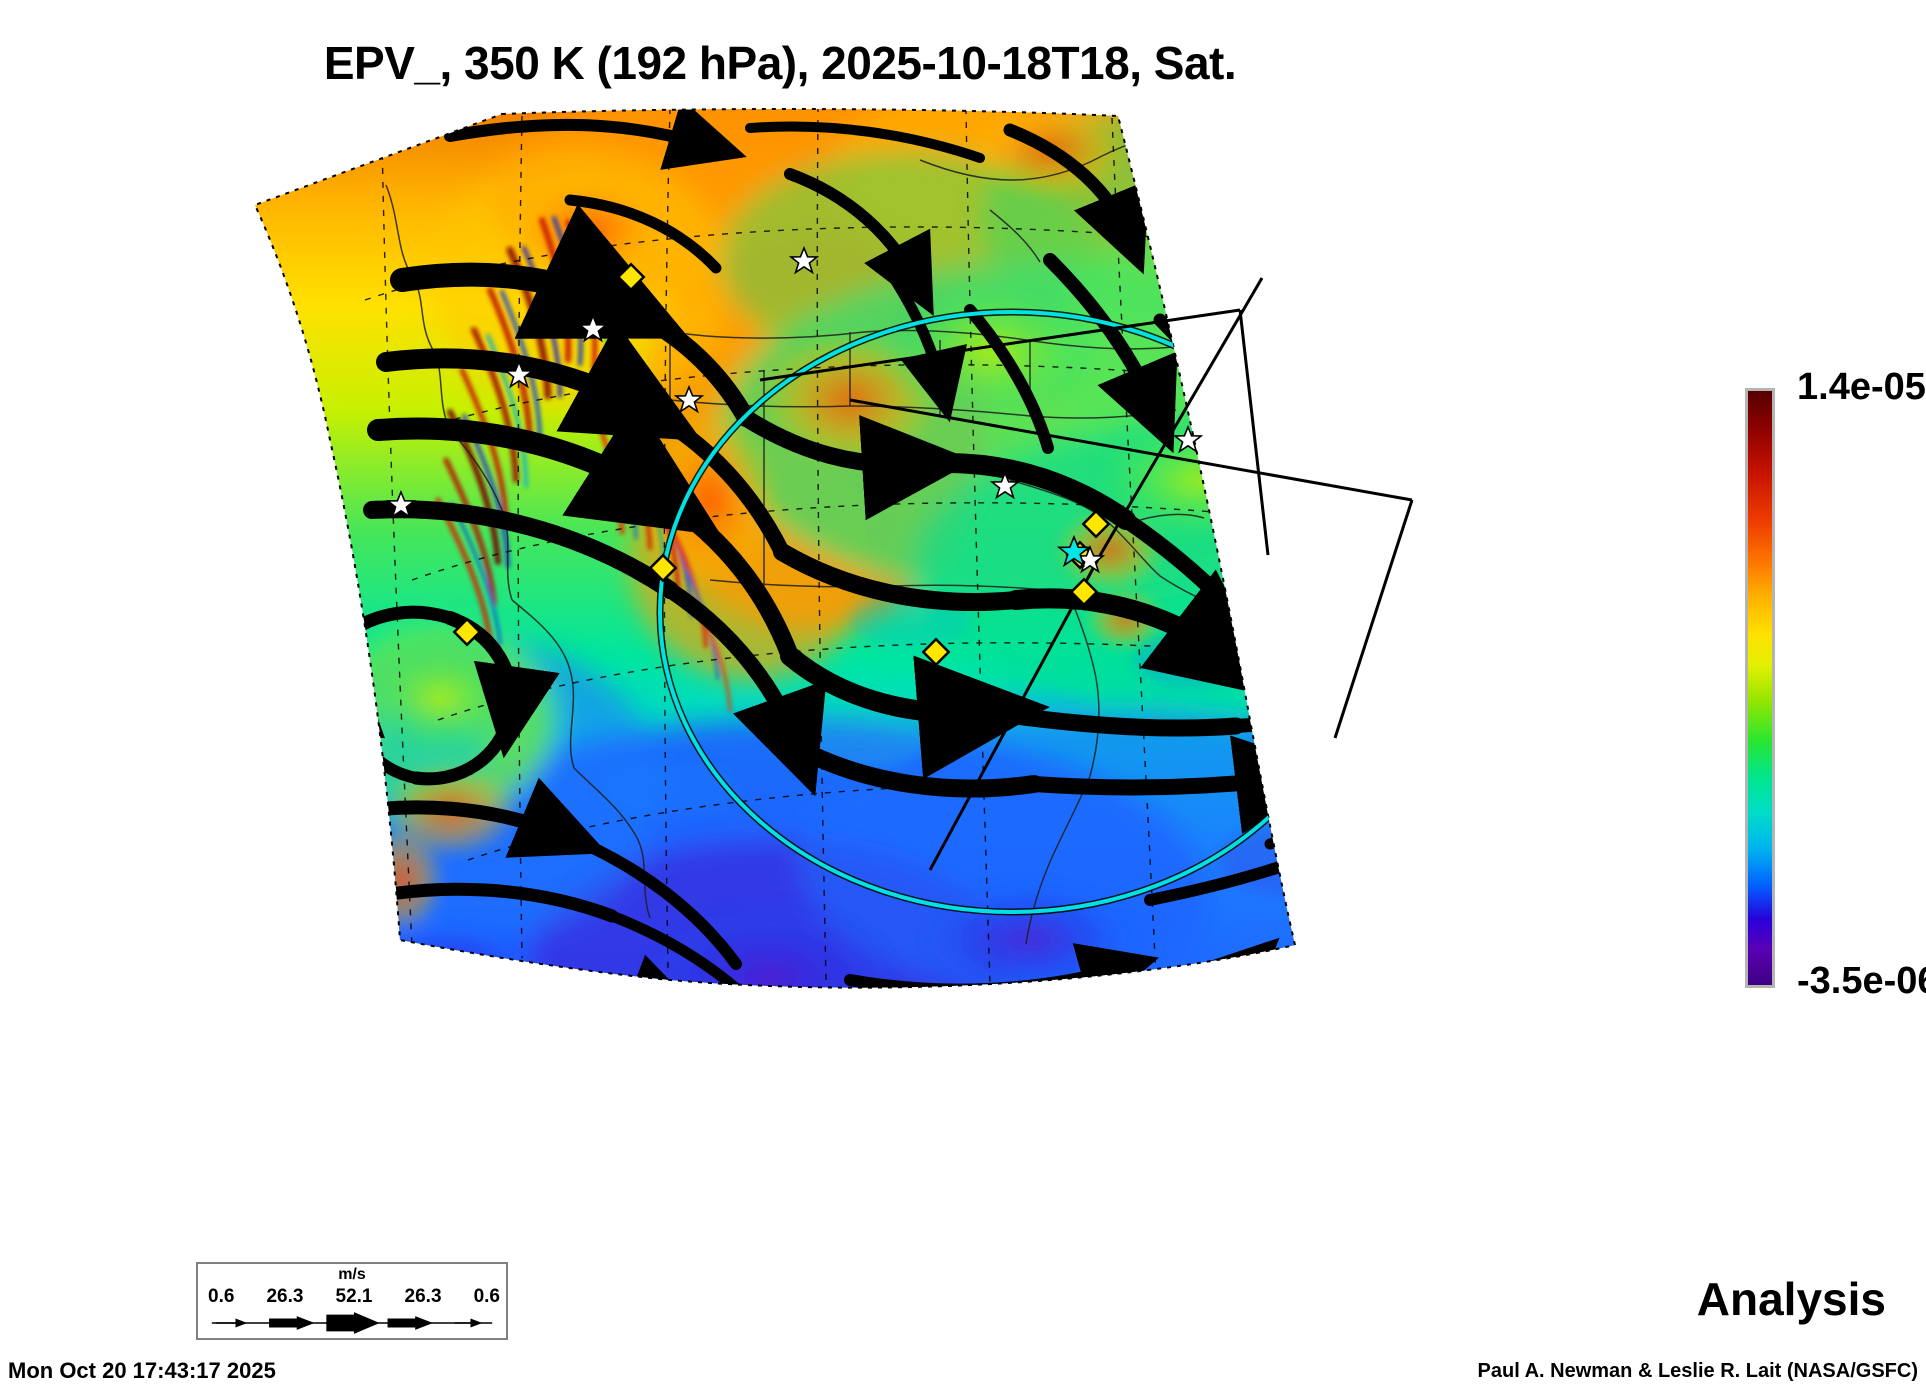 The height and width of the screenshot is (1394, 1926). I want to click on event-circle, so click(976, 612).